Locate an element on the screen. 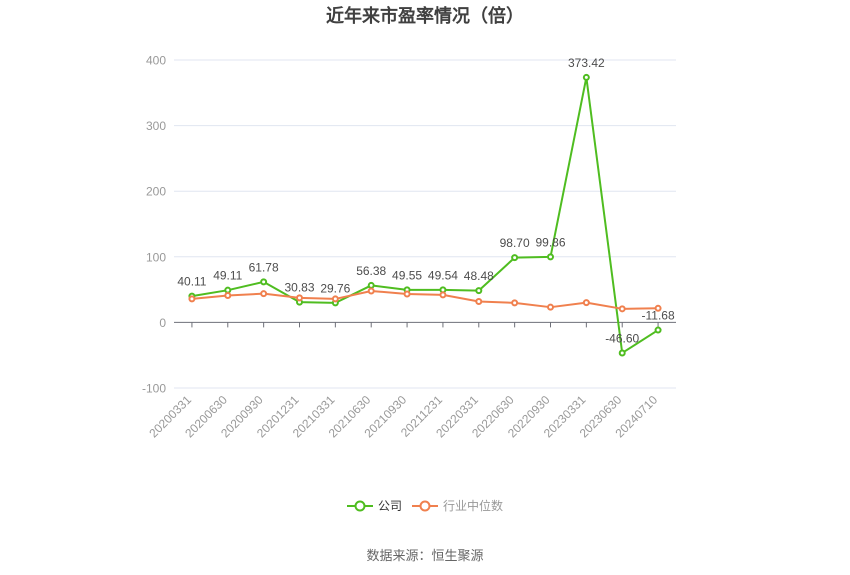 This screenshot has height=575, width=850. industry-median-legend-line-icon is located at coordinates (425, 506).